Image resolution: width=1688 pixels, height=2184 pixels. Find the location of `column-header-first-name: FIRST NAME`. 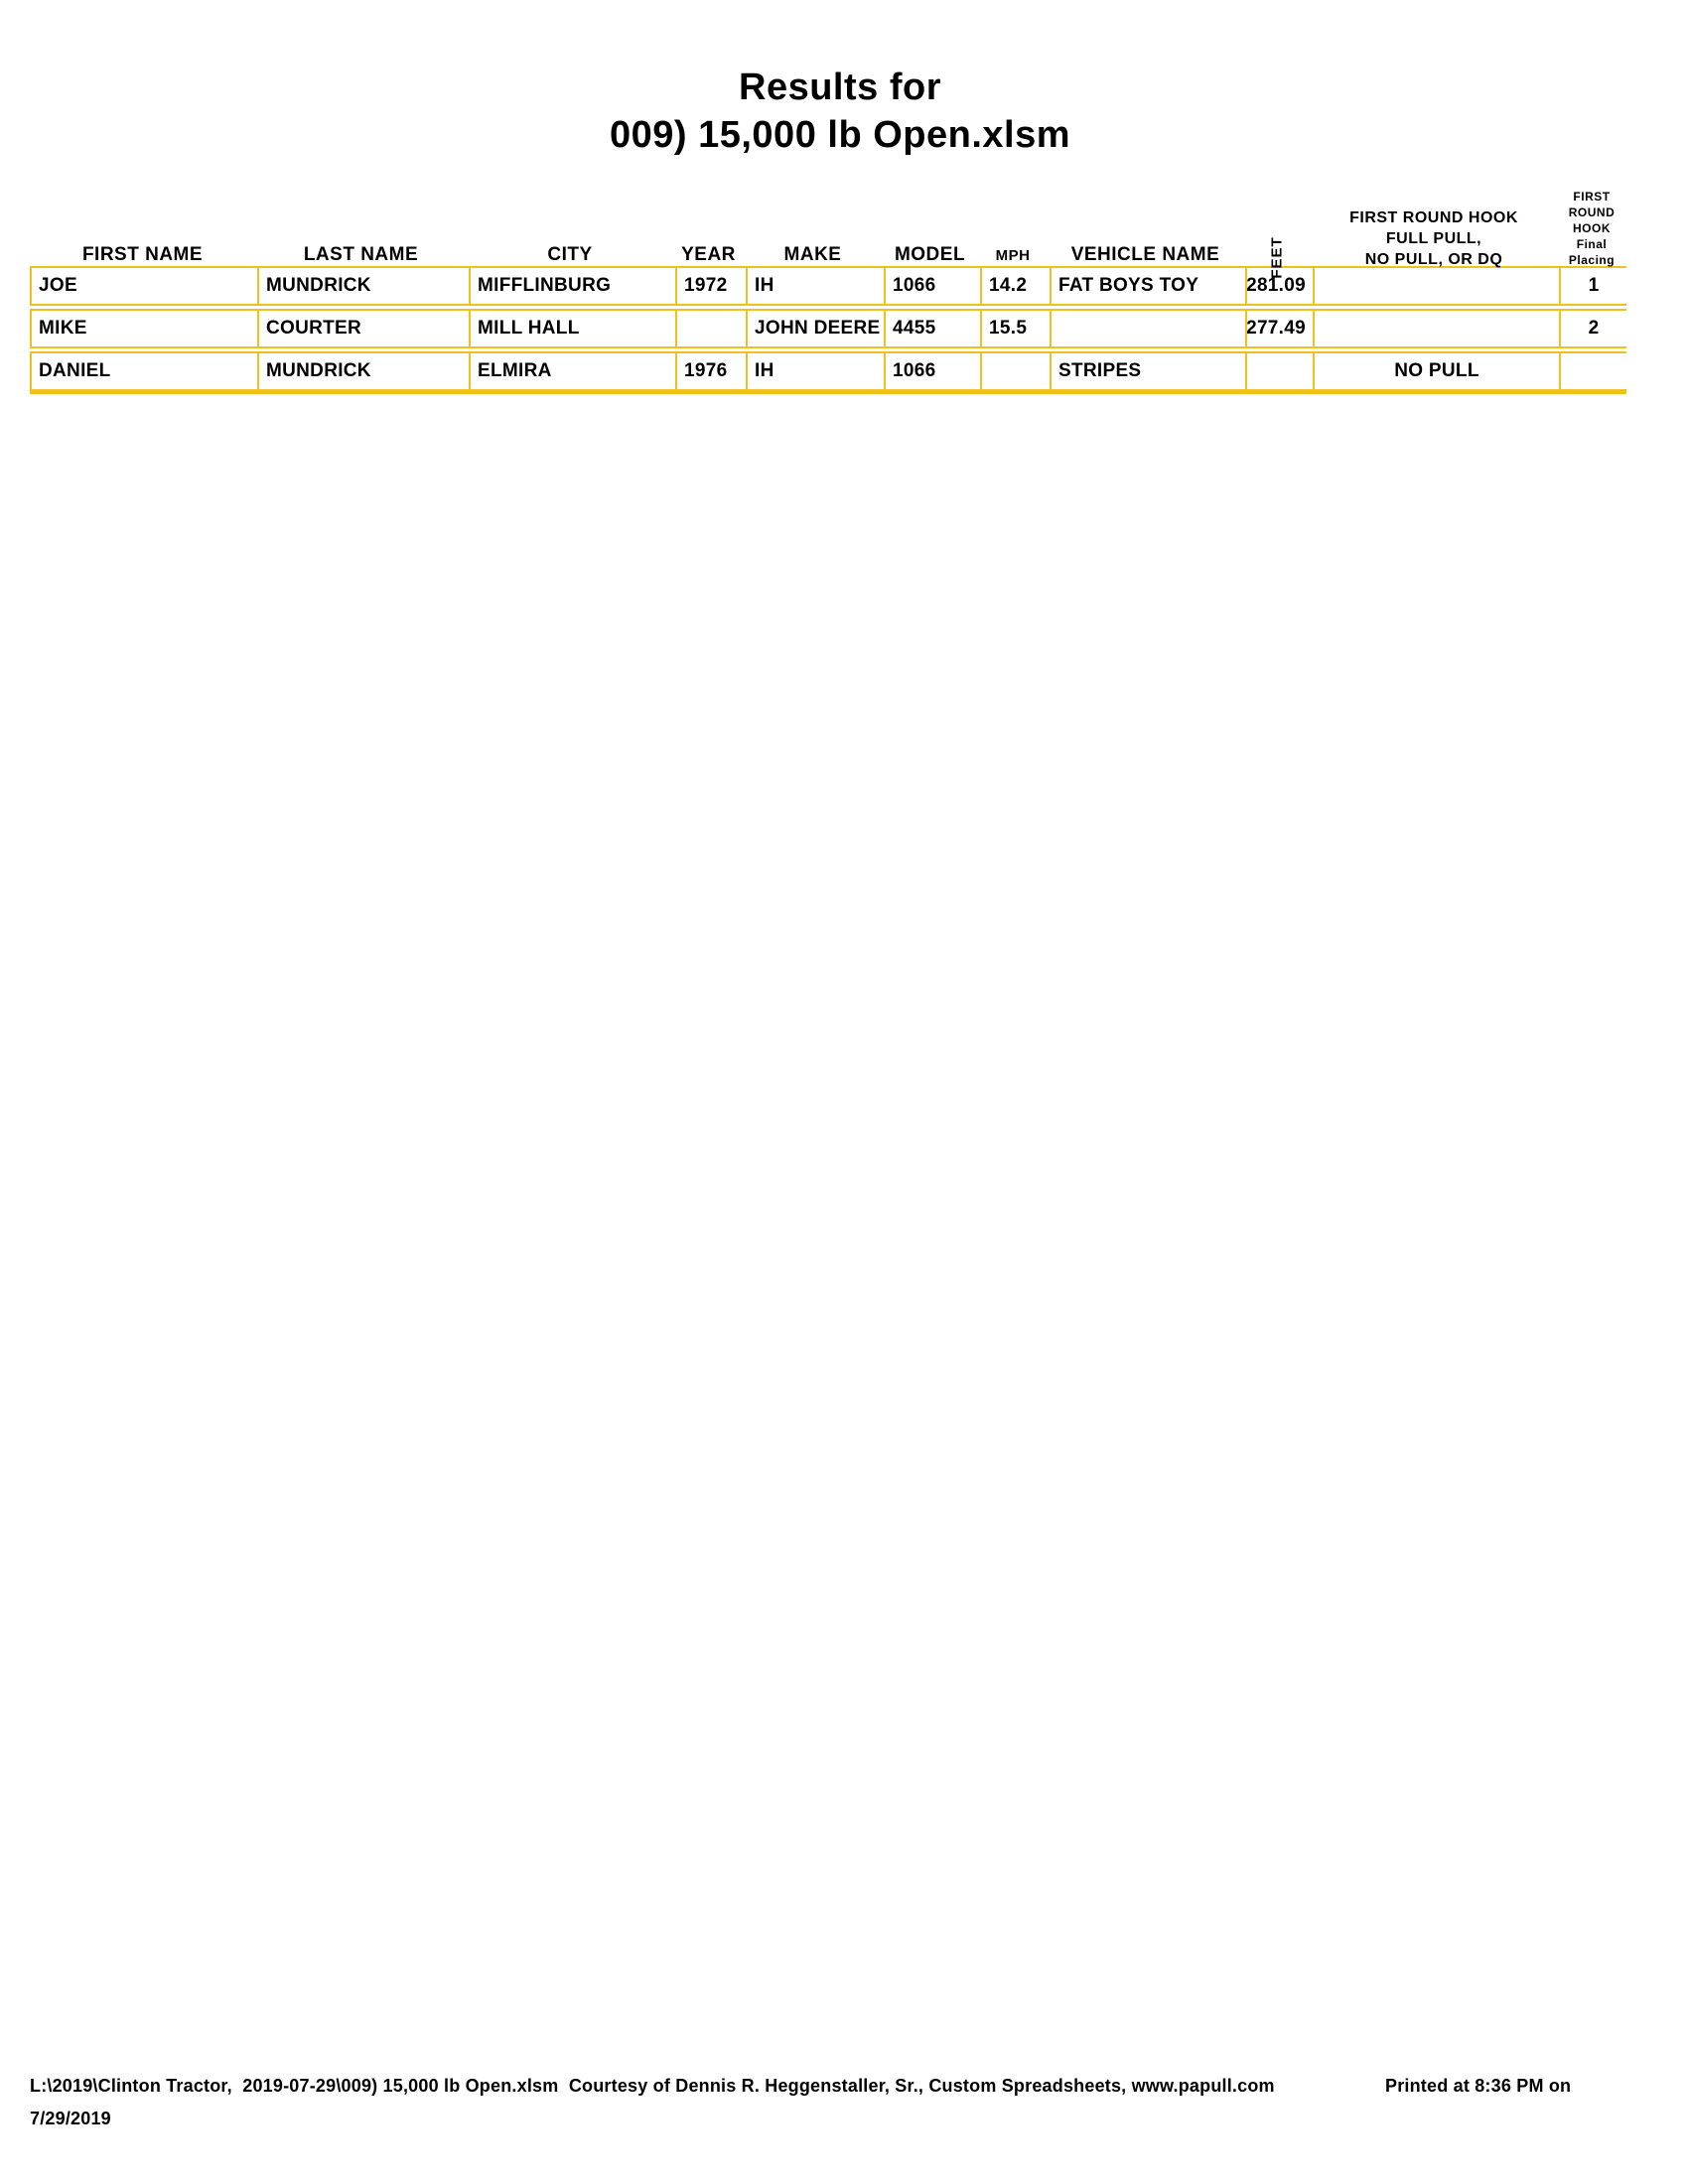

column-header-first-name: FIRST NAME is located at coordinates (142, 254).